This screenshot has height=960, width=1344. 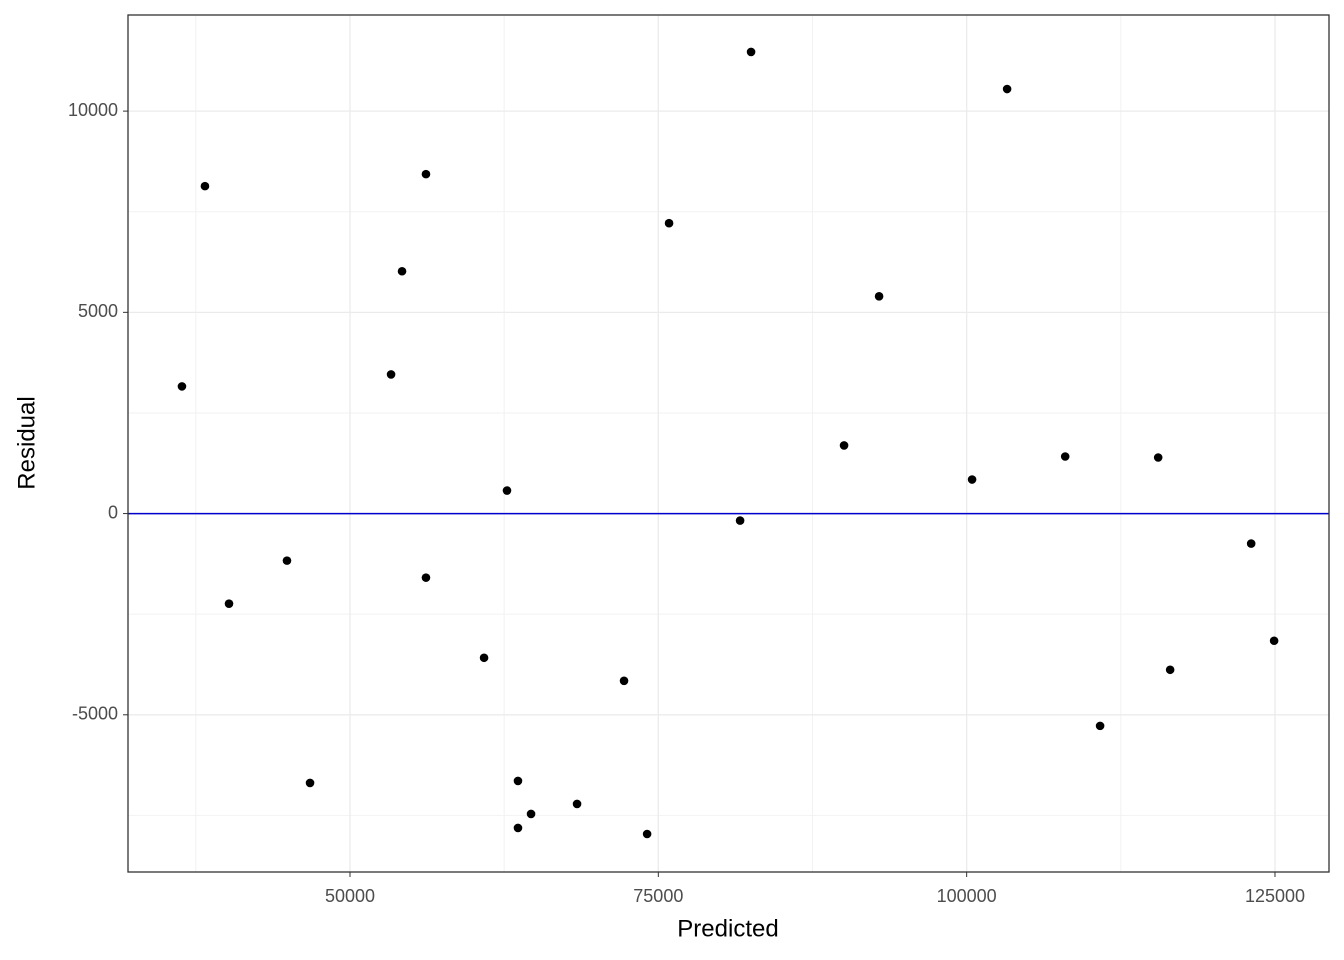 What do you see at coordinates (967, 896) in the screenshot?
I see `x-tick-label: 100000` at bounding box center [967, 896].